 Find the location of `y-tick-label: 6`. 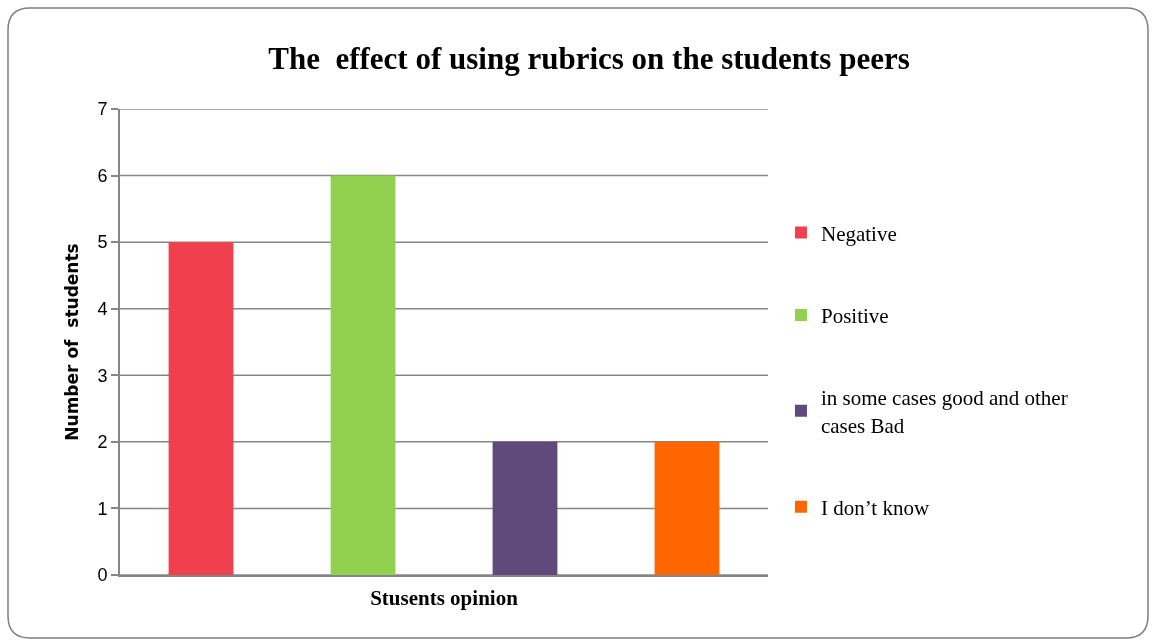

y-tick-label: 6 is located at coordinates (102, 175).